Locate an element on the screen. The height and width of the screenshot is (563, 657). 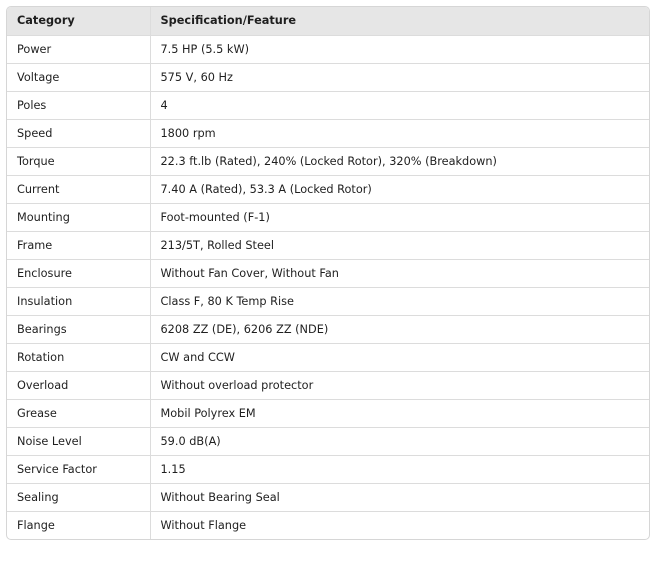
spec-value-cell: 1800 rpm is located at coordinates (399, 132).